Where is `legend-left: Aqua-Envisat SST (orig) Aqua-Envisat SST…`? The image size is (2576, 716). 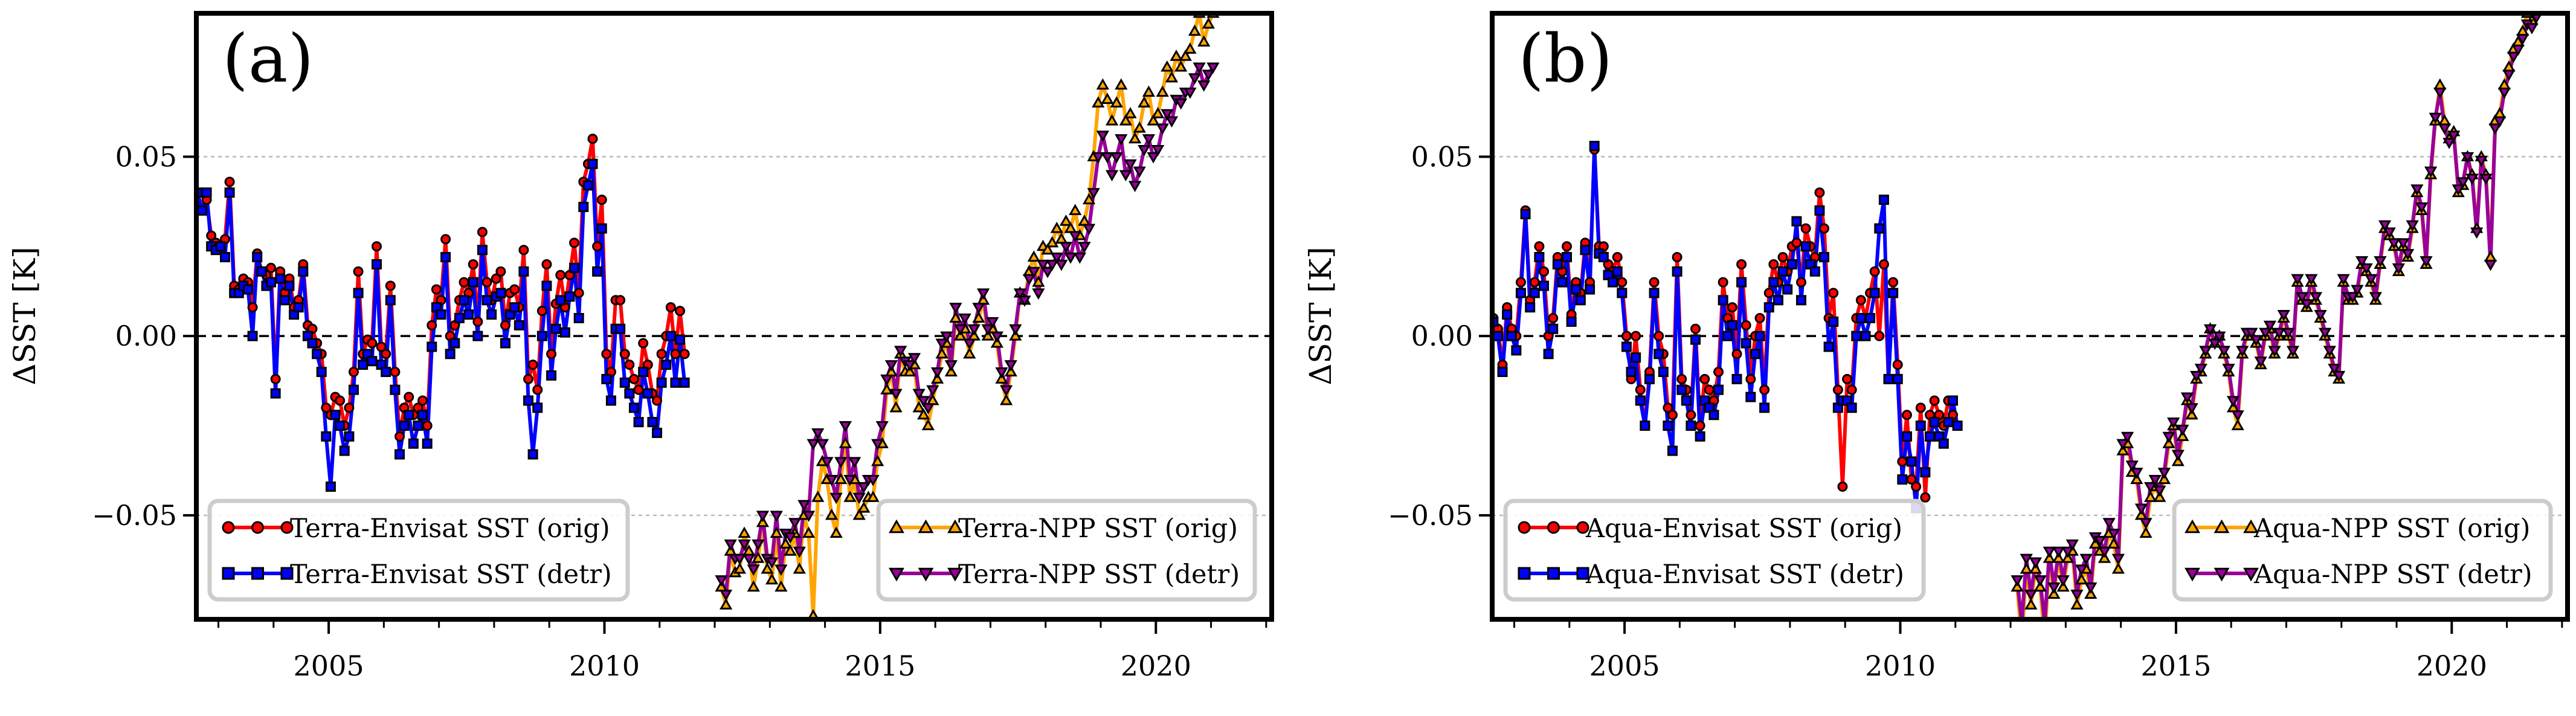
legend-left: Aqua-Envisat SST (orig) Aqua-Envisat SST… is located at coordinates (1715, 550).